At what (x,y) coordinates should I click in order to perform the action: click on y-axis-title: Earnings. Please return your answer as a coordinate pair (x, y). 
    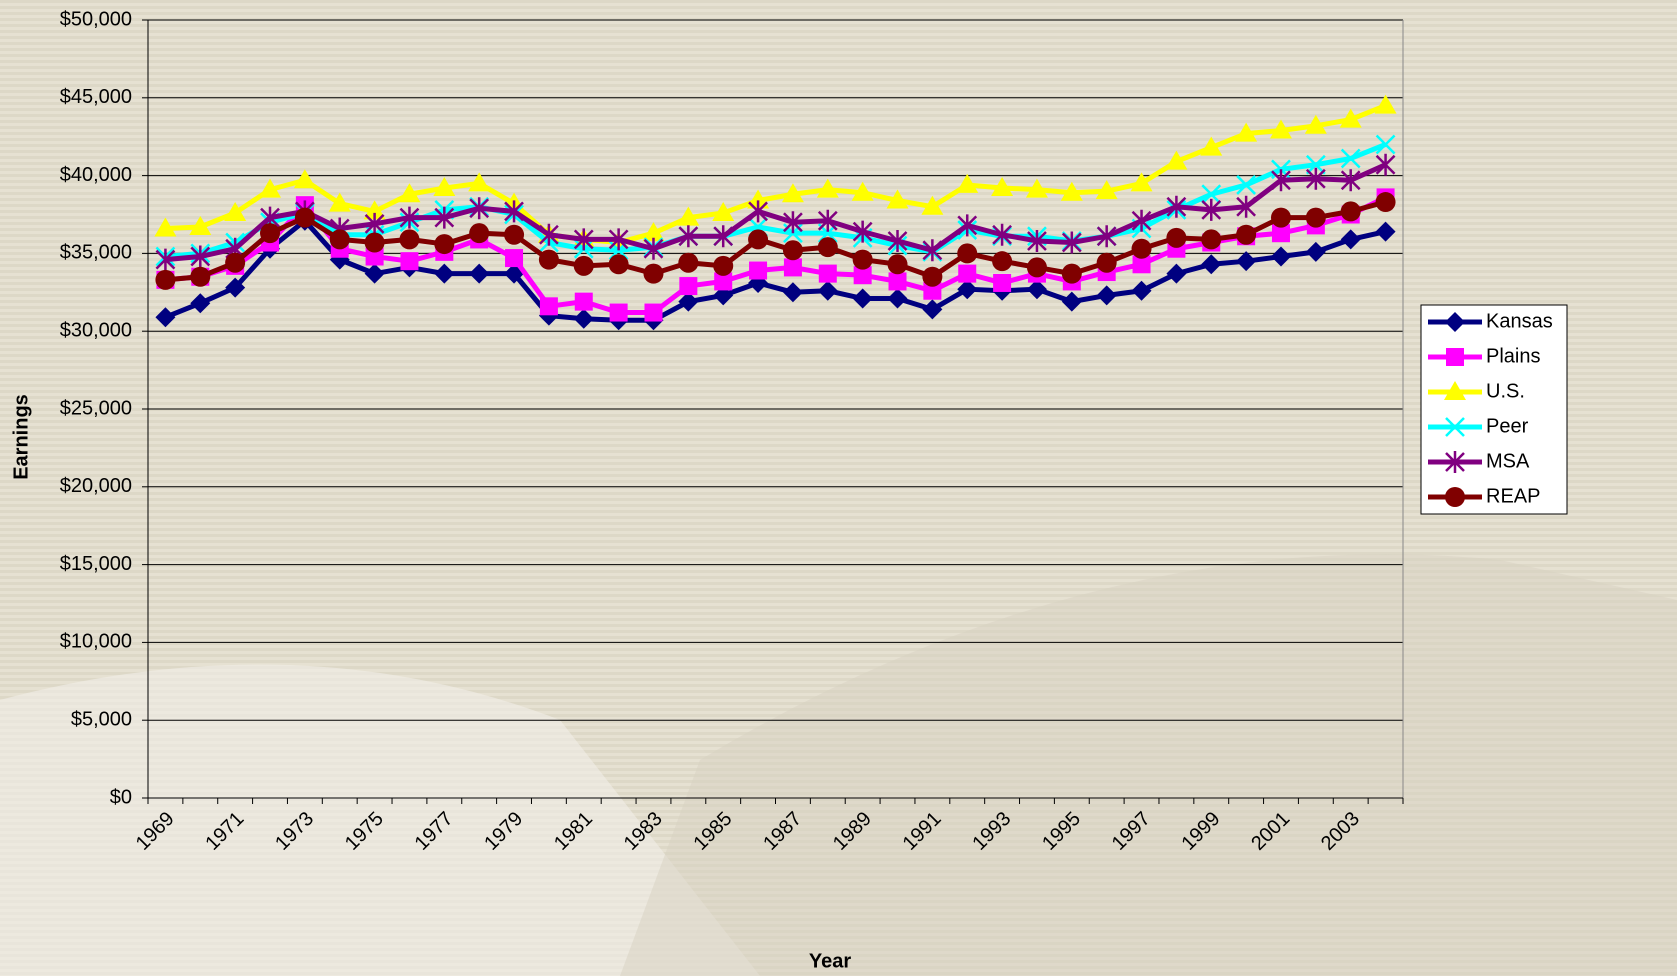
    Looking at the image, I should click on (21, 437).